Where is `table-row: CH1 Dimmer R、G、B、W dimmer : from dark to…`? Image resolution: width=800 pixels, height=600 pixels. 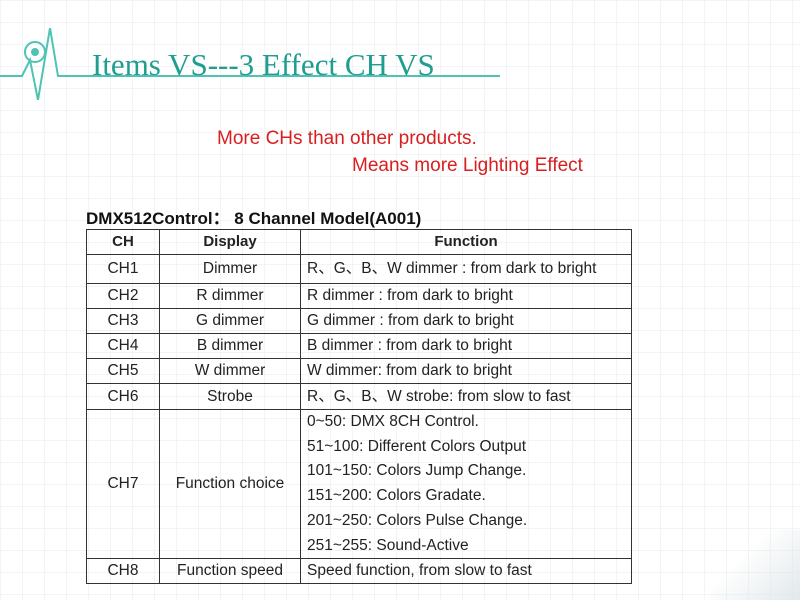 table-row: CH1 Dimmer R、G、B、W dimmer : from dark to… is located at coordinates (359, 269).